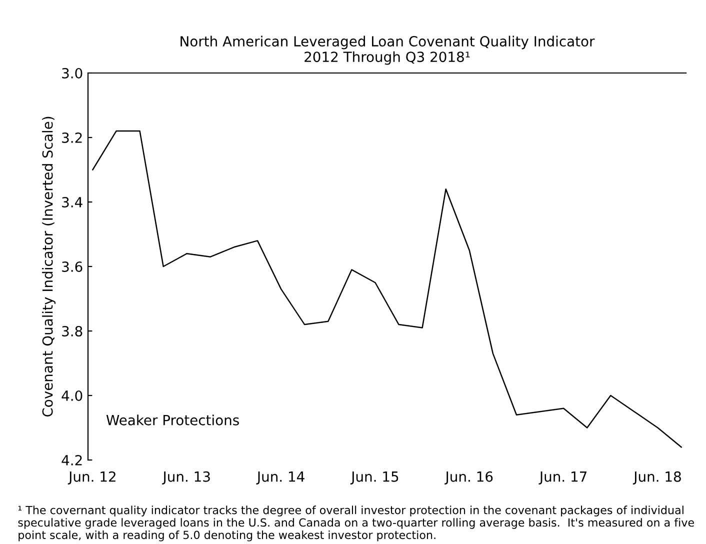 The image size is (706, 544). What do you see at coordinates (72, 137) in the screenshot?
I see `y-tick-label: 3.2` at bounding box center [72, 137].